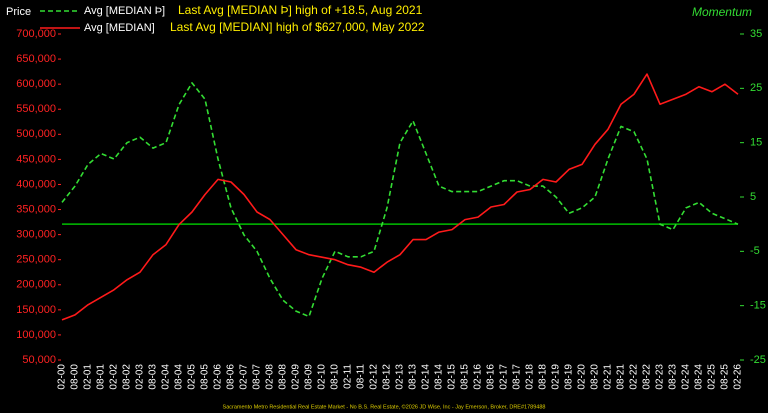 This screenshot has height=413, width=768. I want to click on y-tick-label: 250,000, so click(36, 260).